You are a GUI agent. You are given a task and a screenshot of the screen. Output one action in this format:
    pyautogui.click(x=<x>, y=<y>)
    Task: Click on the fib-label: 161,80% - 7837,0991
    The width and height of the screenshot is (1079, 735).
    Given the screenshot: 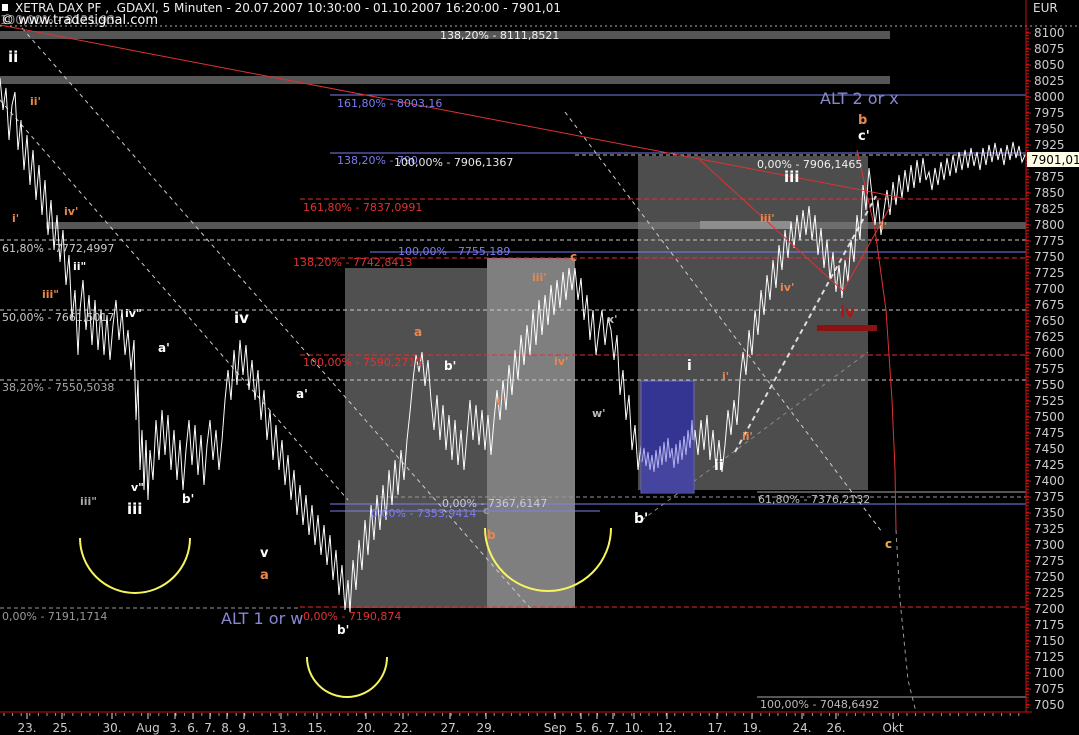 What is the action you would take?
    pyautogui.click(x=362, y=207)
    